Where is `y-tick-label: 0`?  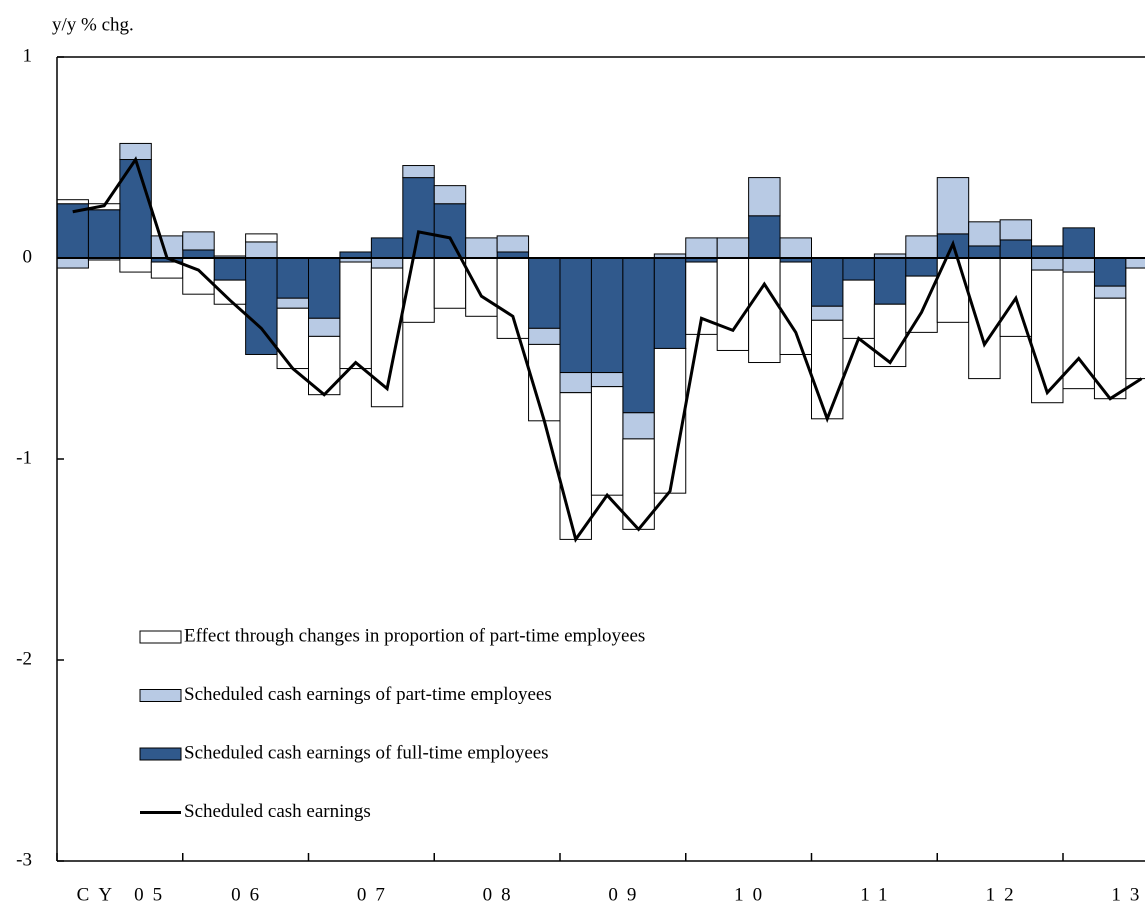 y-tick-label: 0 is located at coordinates (28, 256).